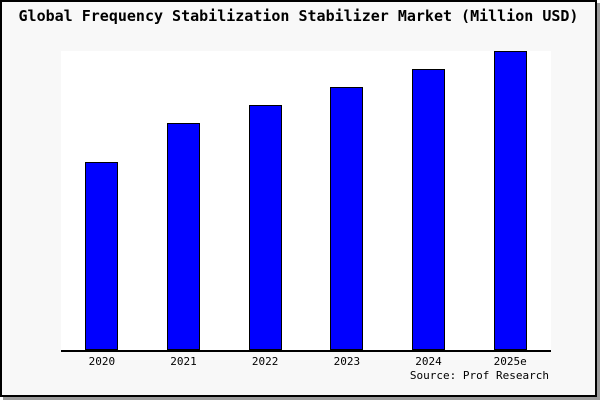 The height and width of the screenshot is (400, 600). What do you see at coordinates (102, 255) in the screenshot?
I see `bar-2020` at bounding box center [102, 255].